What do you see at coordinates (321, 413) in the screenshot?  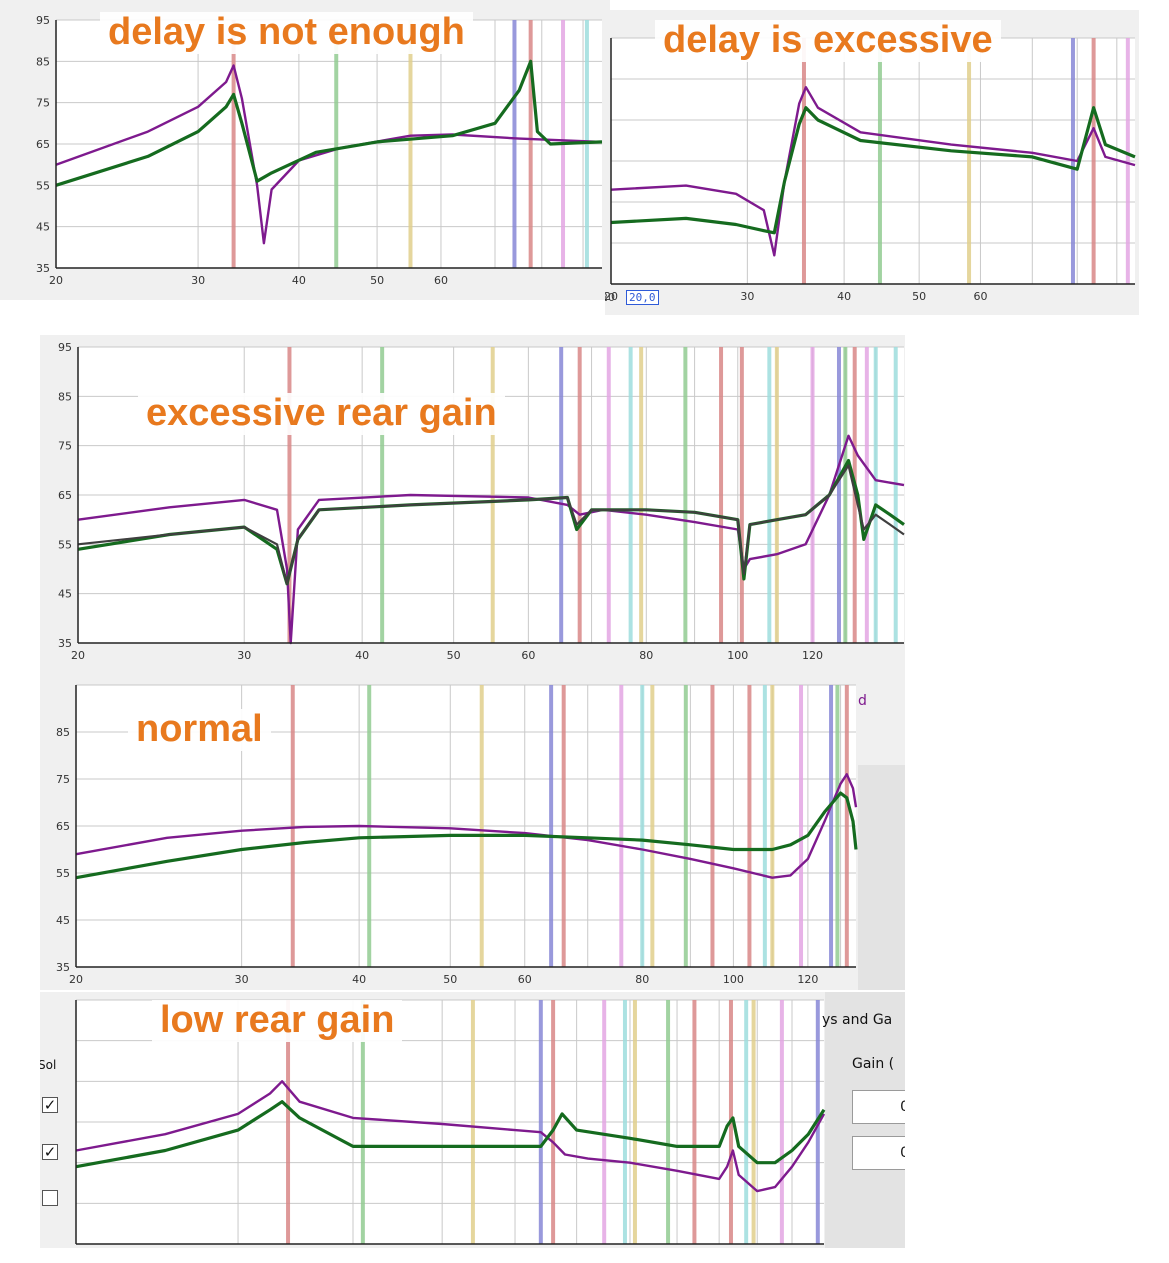 I see `chart-title: excessive rear gain` at bounding box center [321, 413].